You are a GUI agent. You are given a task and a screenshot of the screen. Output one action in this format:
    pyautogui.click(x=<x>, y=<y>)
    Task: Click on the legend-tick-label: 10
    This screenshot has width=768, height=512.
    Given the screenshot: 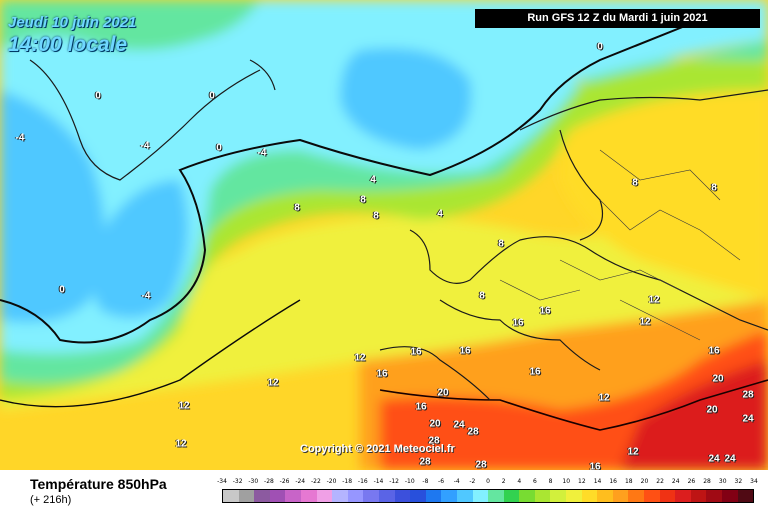 What is the action you would take?
    pyautogui.click(x=566, y=481)
    